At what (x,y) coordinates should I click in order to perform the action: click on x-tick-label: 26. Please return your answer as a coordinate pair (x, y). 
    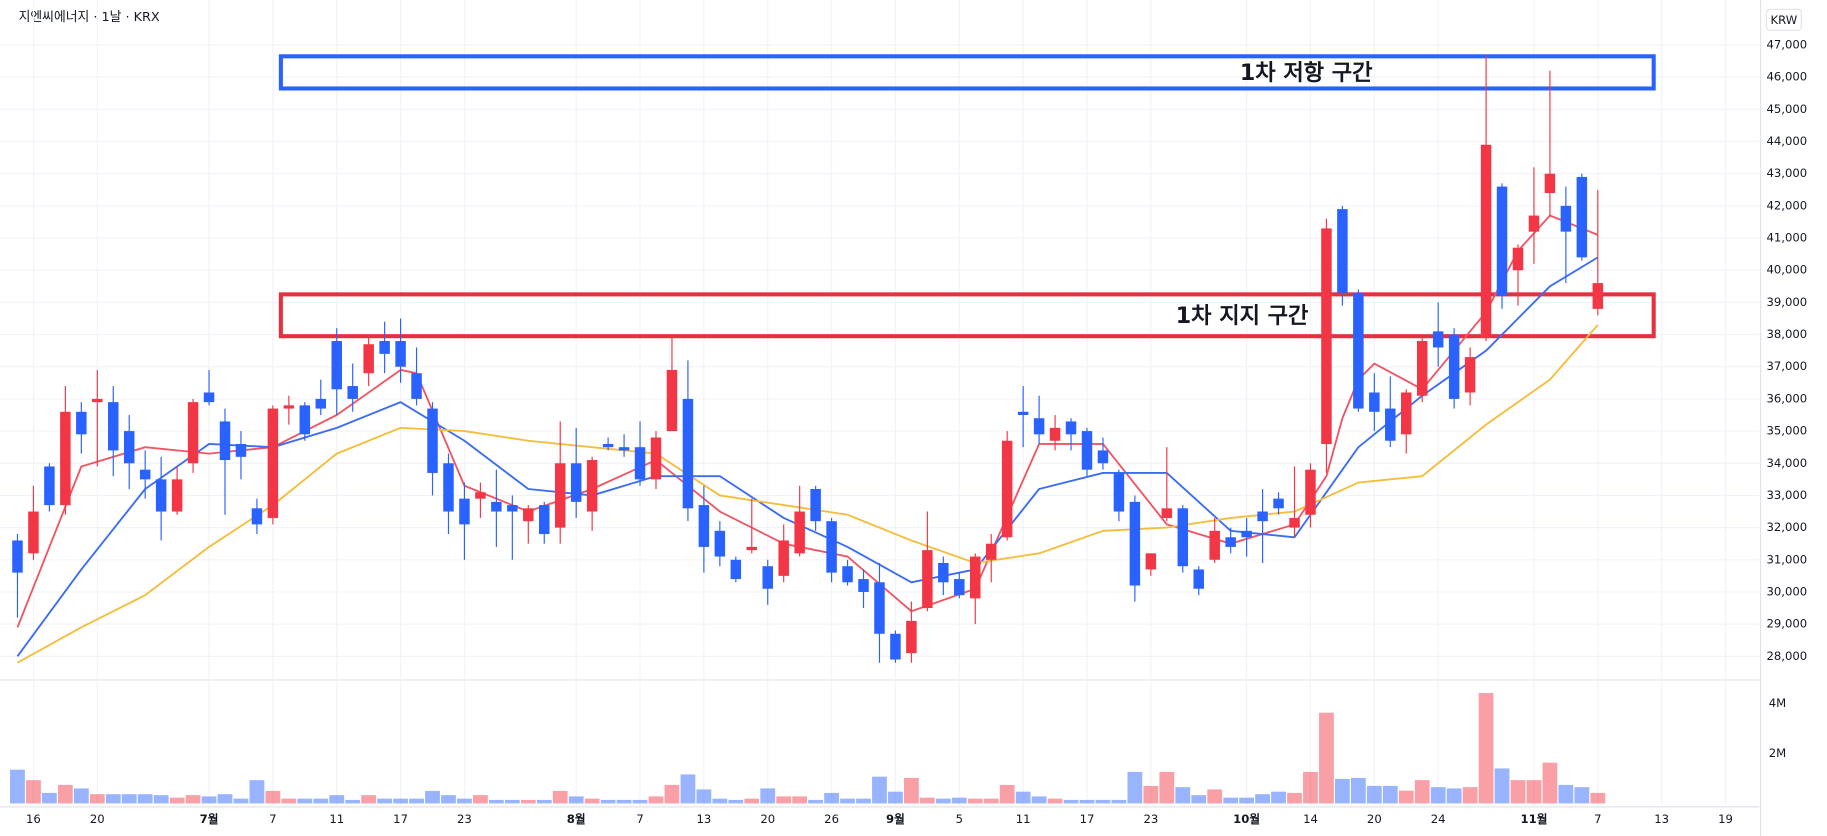
    Looking at the image, I should click on (831, 819).